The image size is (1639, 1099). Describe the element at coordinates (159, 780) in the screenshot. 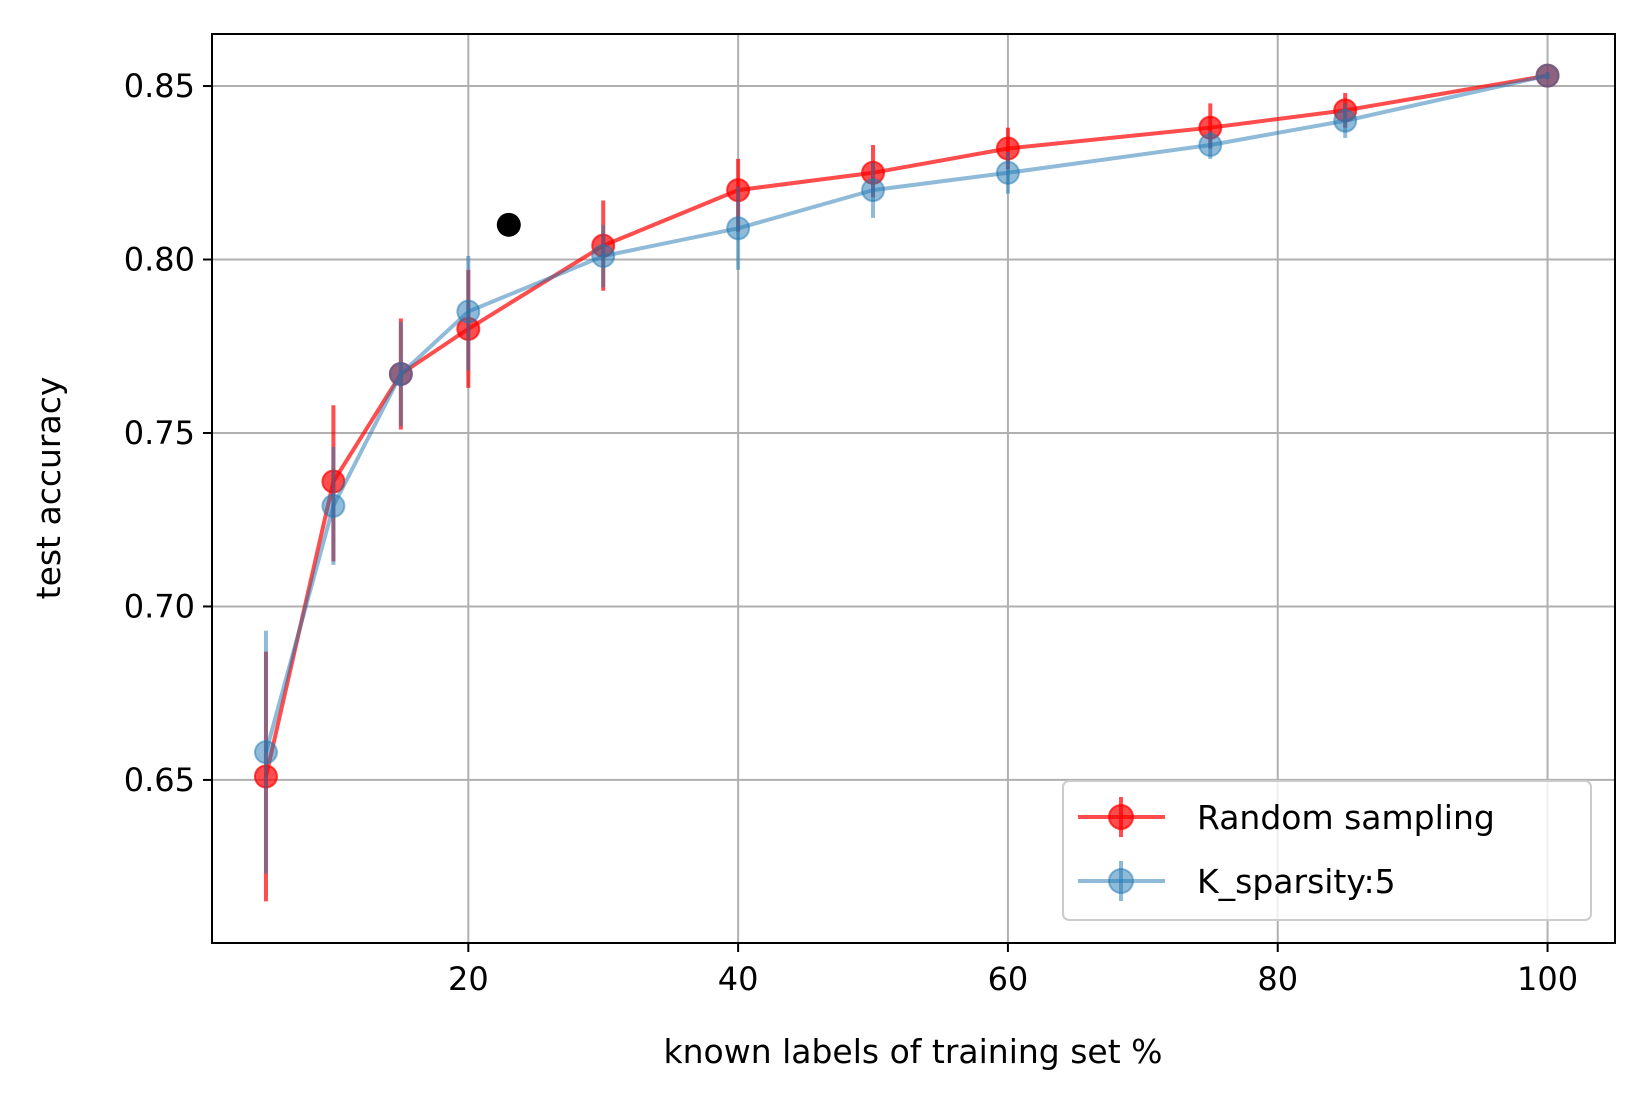

I see `y-tick-label: 0.65` at that location.